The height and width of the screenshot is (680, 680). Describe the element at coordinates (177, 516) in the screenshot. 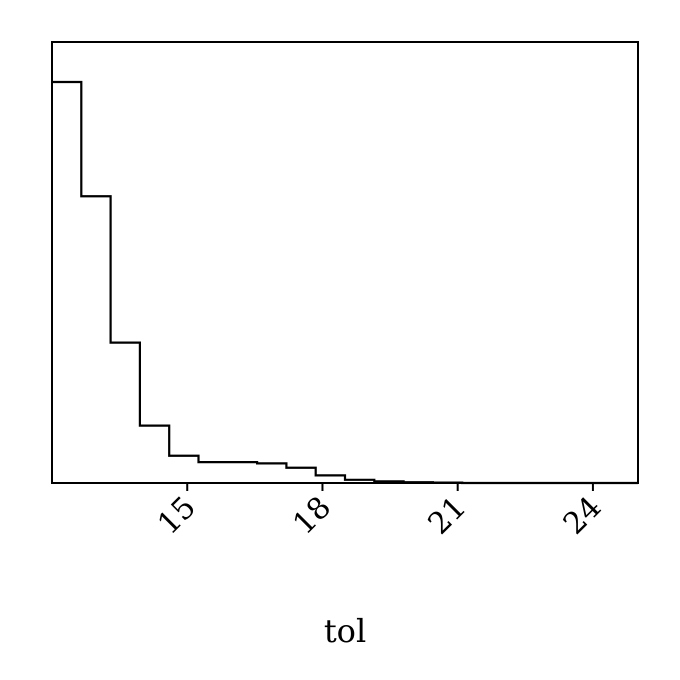

I see `x-tick-label: 15` at that location.